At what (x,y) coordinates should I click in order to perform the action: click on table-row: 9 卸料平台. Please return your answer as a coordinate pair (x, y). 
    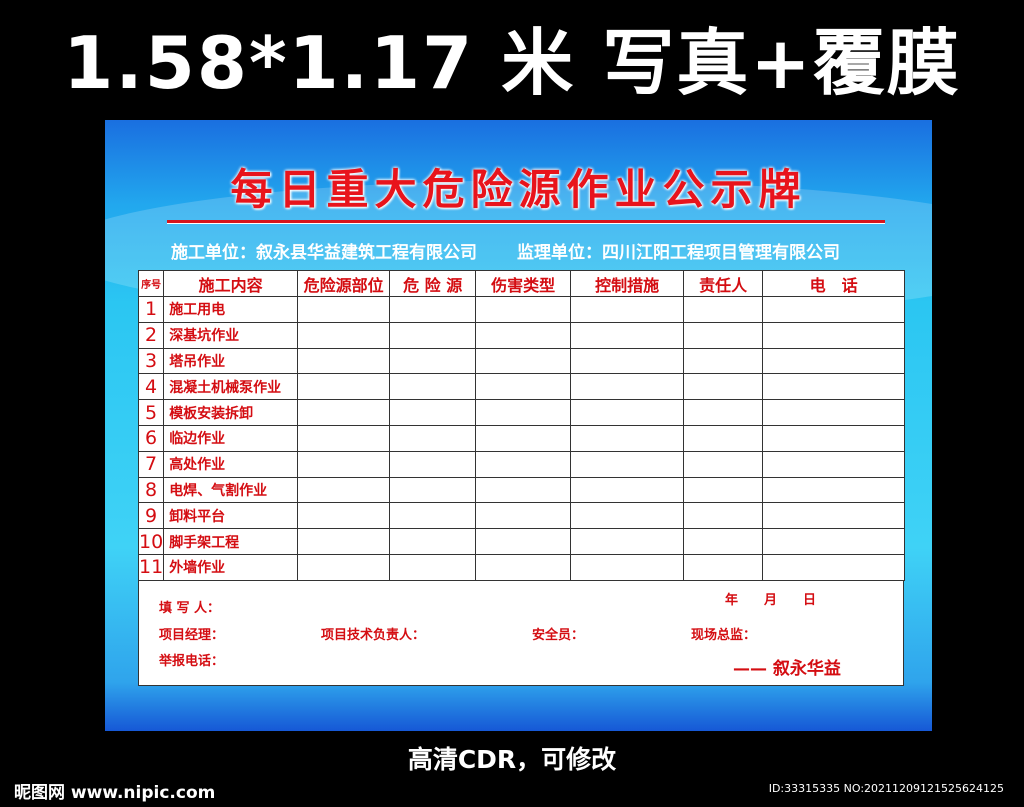
    Looking at the image, I should click on (521, 516).